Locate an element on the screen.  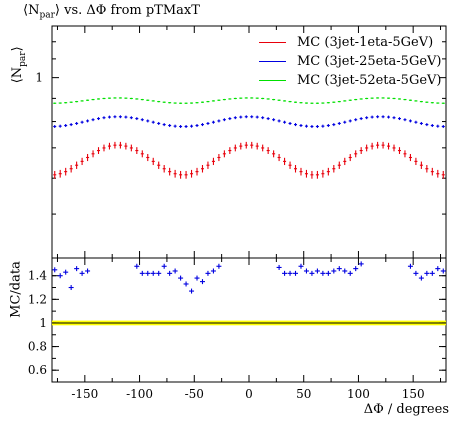
ratio-y-tick-label: 1.4 is located at coordinates (37, 276).